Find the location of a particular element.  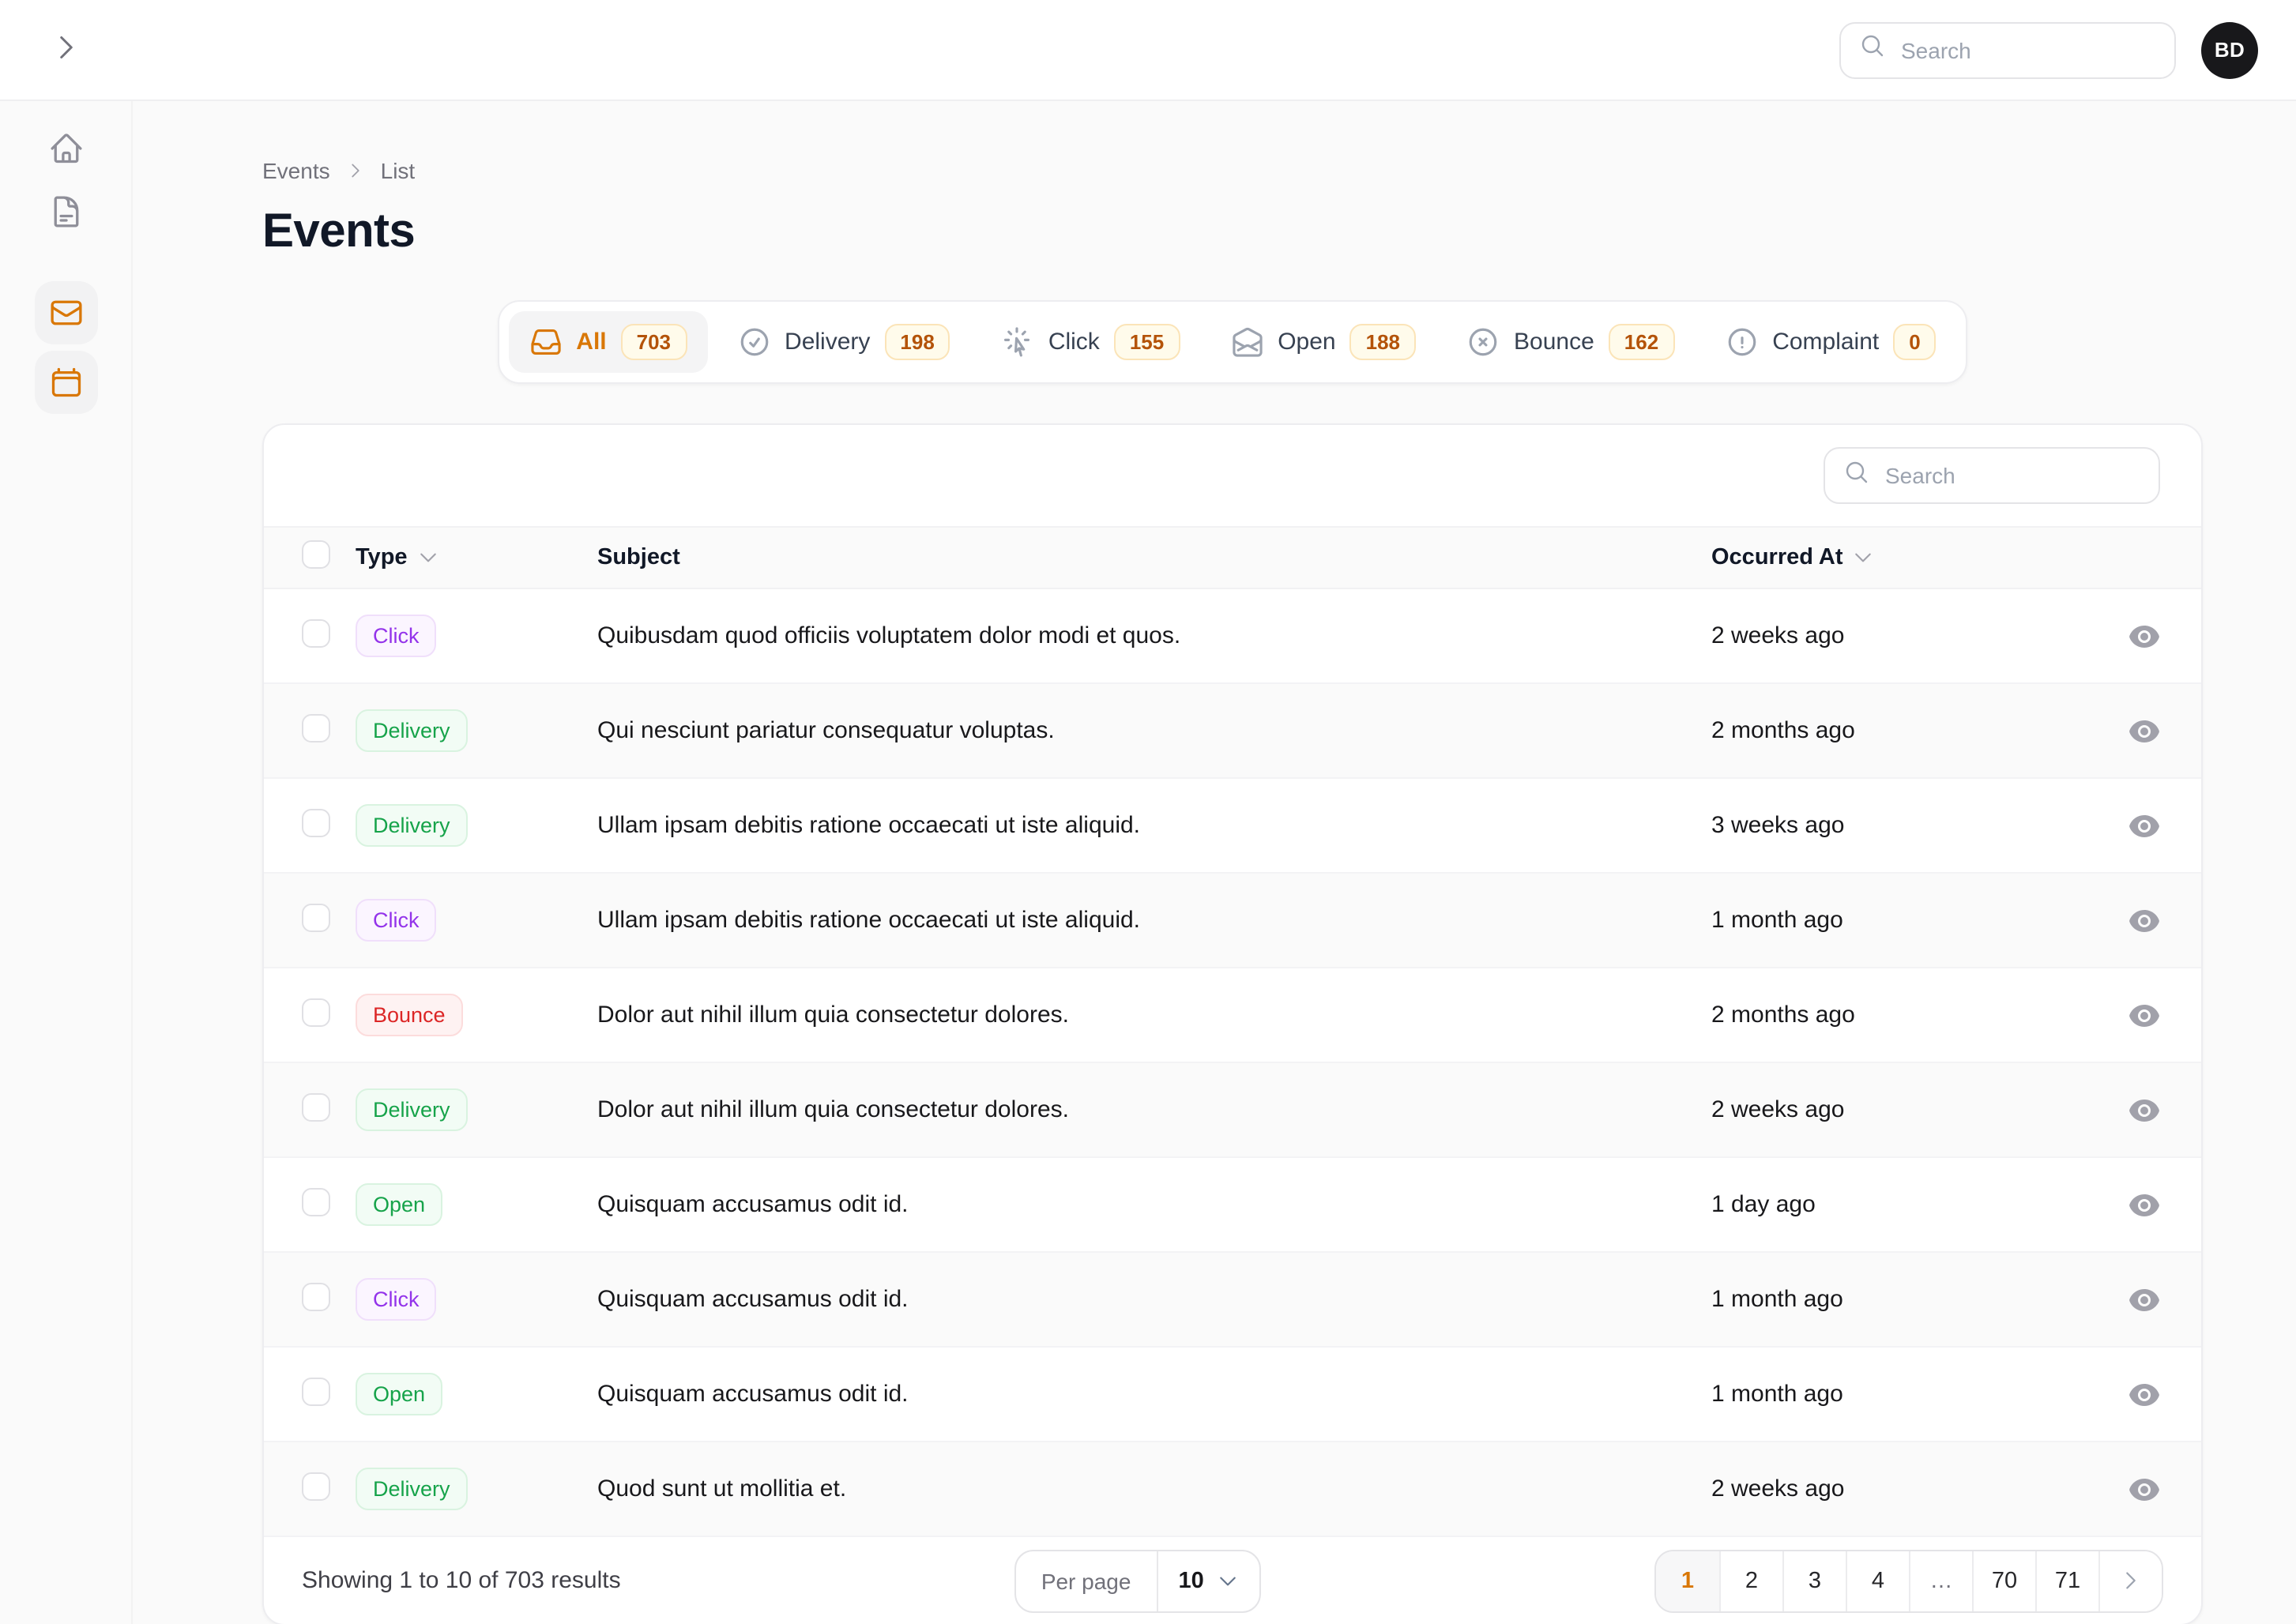

table-toolbar is located at coordinates (1232, 475).